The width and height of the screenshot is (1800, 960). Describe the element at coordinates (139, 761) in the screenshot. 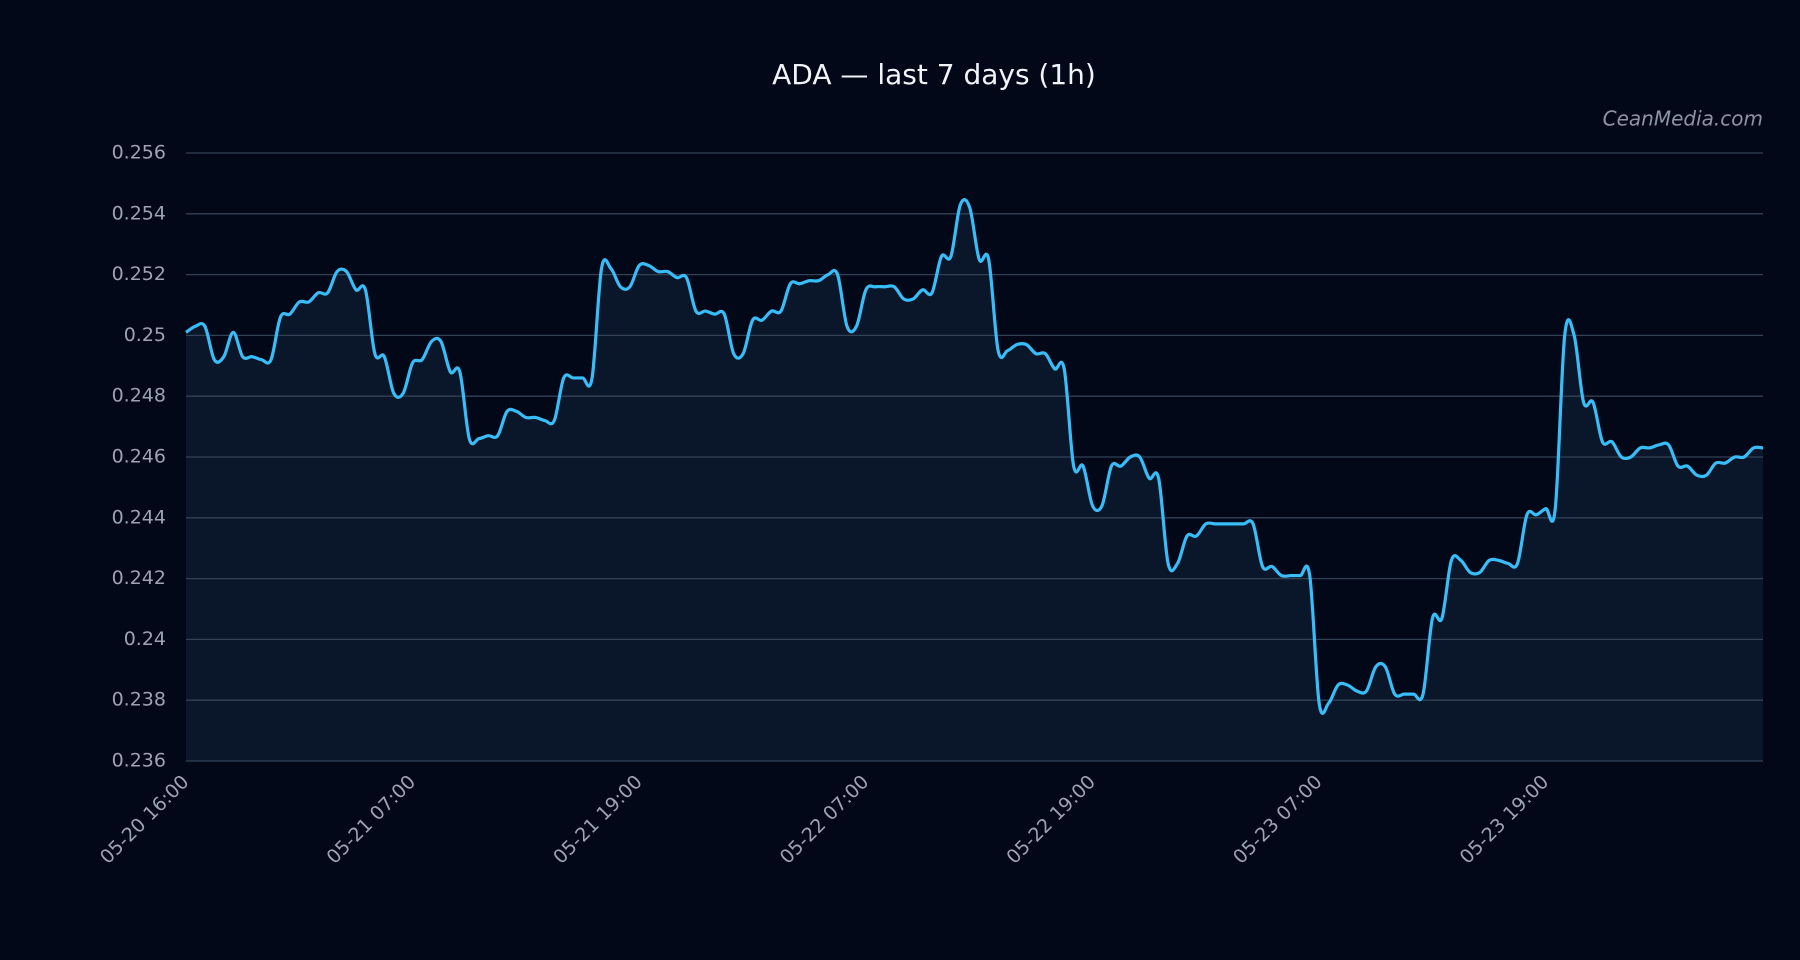

I see `y-tick-label: 0.236` at that location.